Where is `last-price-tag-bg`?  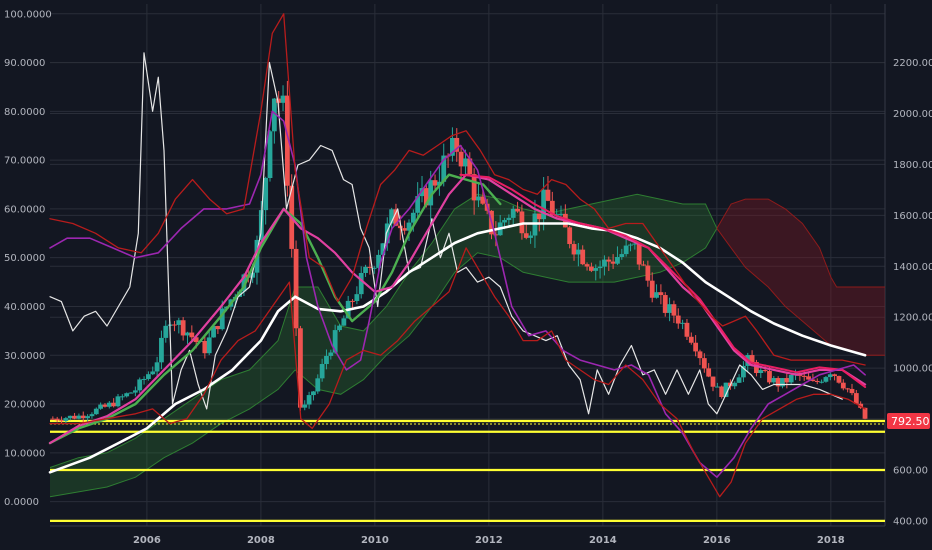
last-price-tag-bg is located at coordinates (908, 420).